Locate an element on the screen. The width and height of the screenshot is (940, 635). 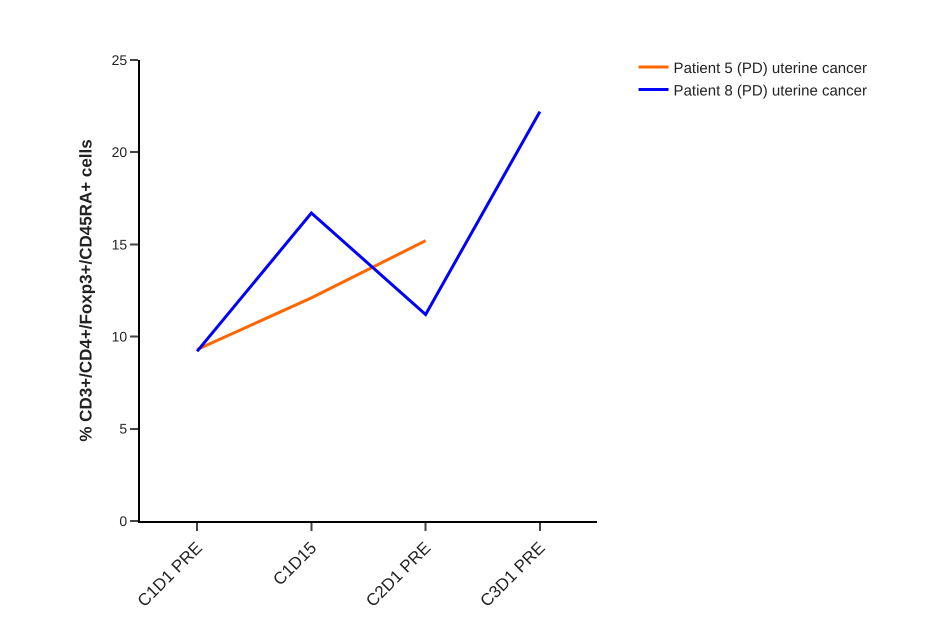
y-axis-title: % CD3+/CD4+/Foxp3+/CD45RA+ cells is located at coordinates (86, 290).